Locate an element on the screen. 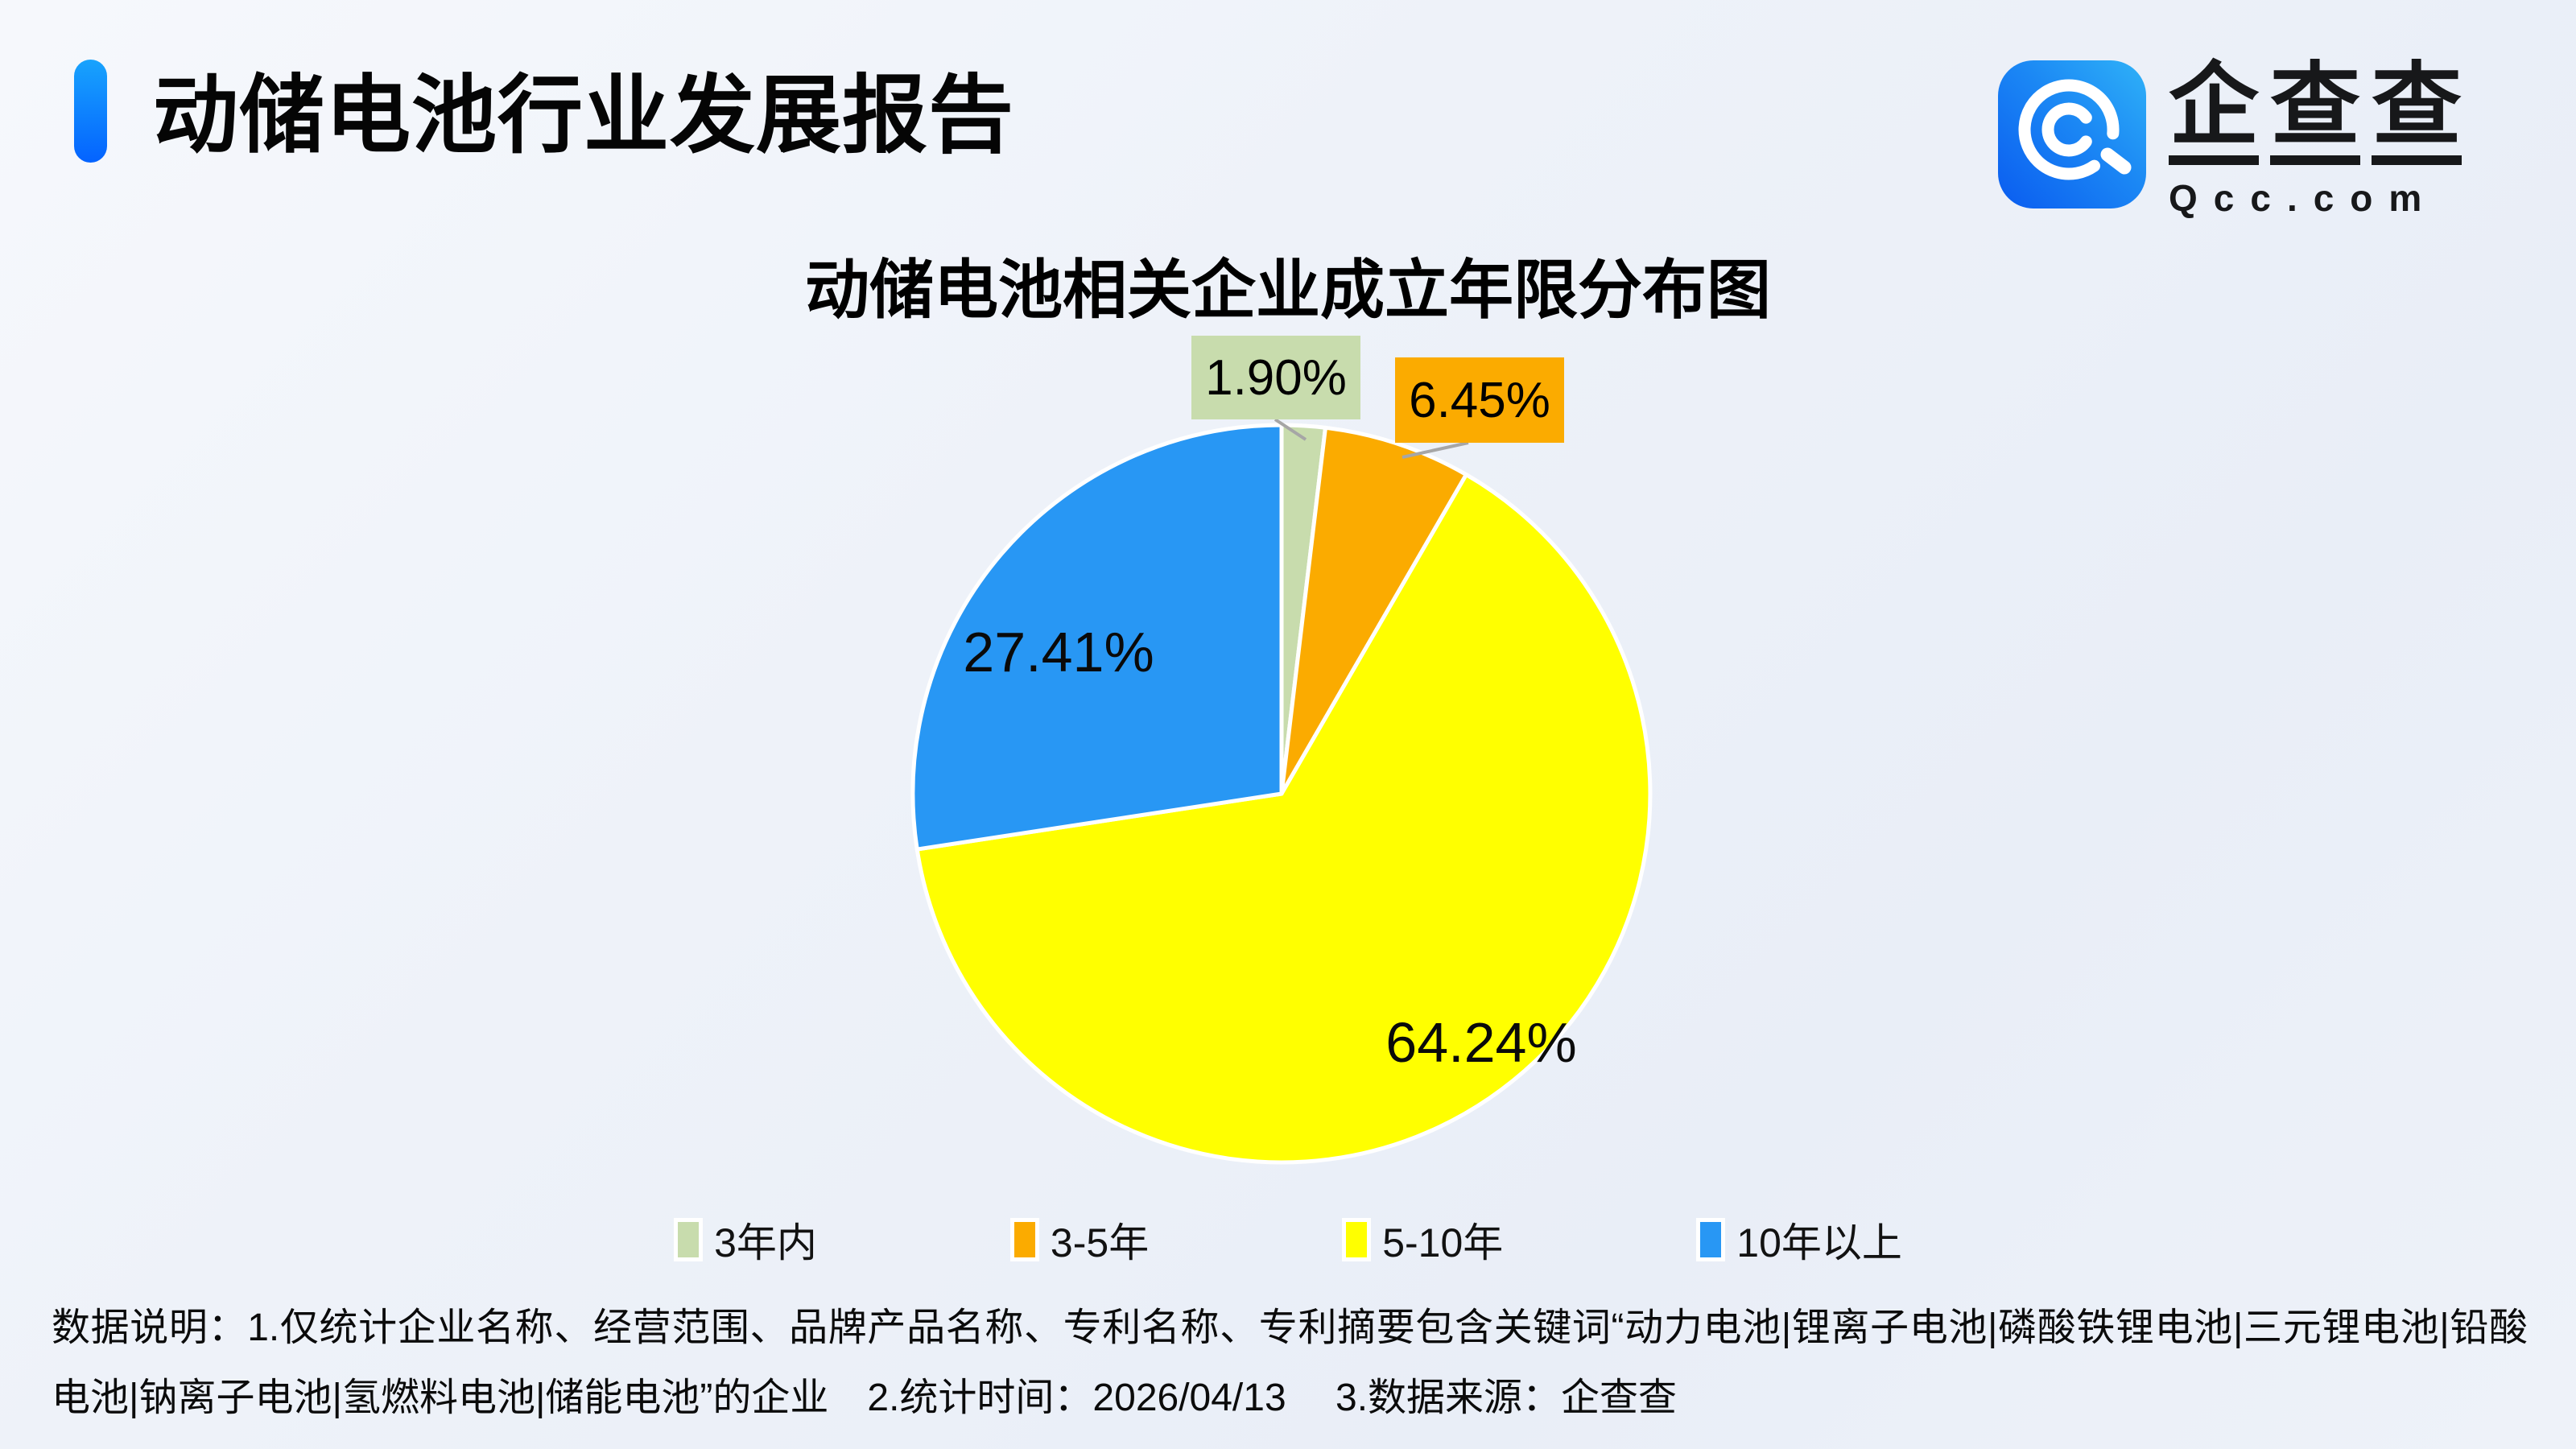 This screenshot has width=2576, height=1449. legend-item-3年内: 3年内 is located at coordinates (745, 1240).